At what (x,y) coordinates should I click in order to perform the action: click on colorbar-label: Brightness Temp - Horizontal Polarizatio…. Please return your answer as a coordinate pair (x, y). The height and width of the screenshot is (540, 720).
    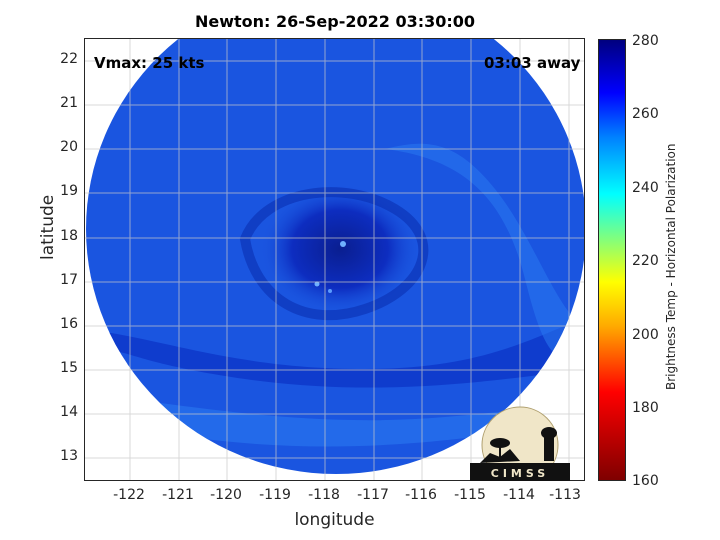
    Looking at the image, I should click on (671, 266).